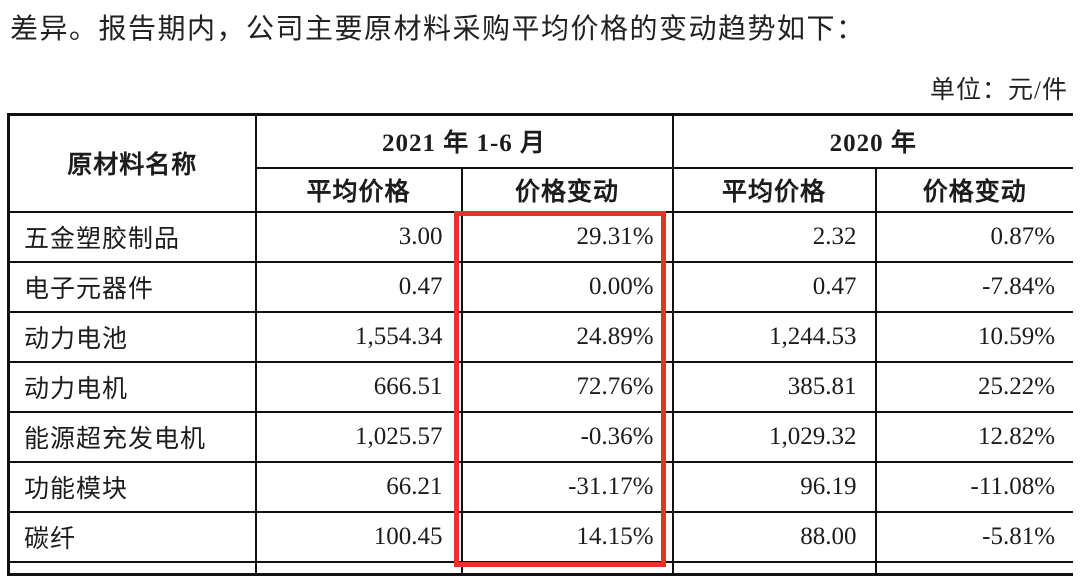  What do you see at coordinates (464, 141) in the screenshot?
I see `header-group-2021: 2021 年 1-6 月` at bounding box center [464, 141].